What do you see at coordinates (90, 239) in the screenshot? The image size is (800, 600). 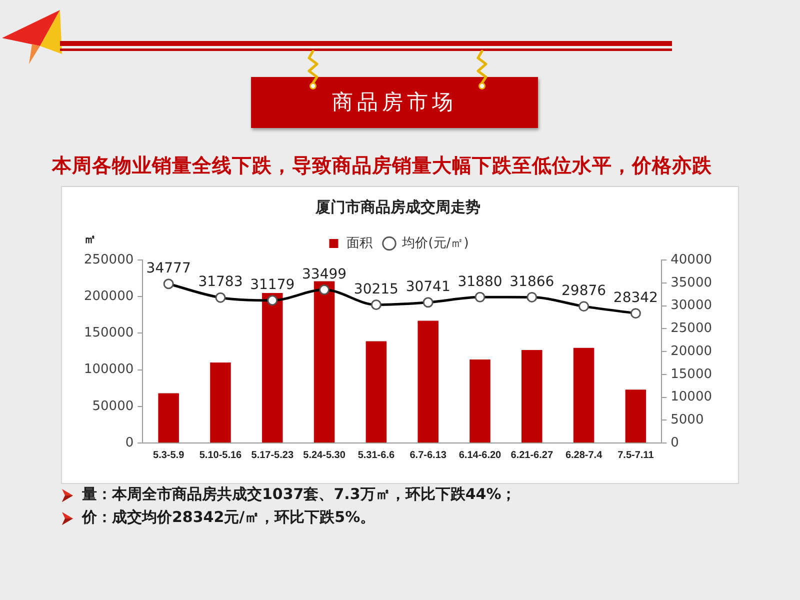 I see `y-axis-title: ㎡` at bounding box center [90, 239].